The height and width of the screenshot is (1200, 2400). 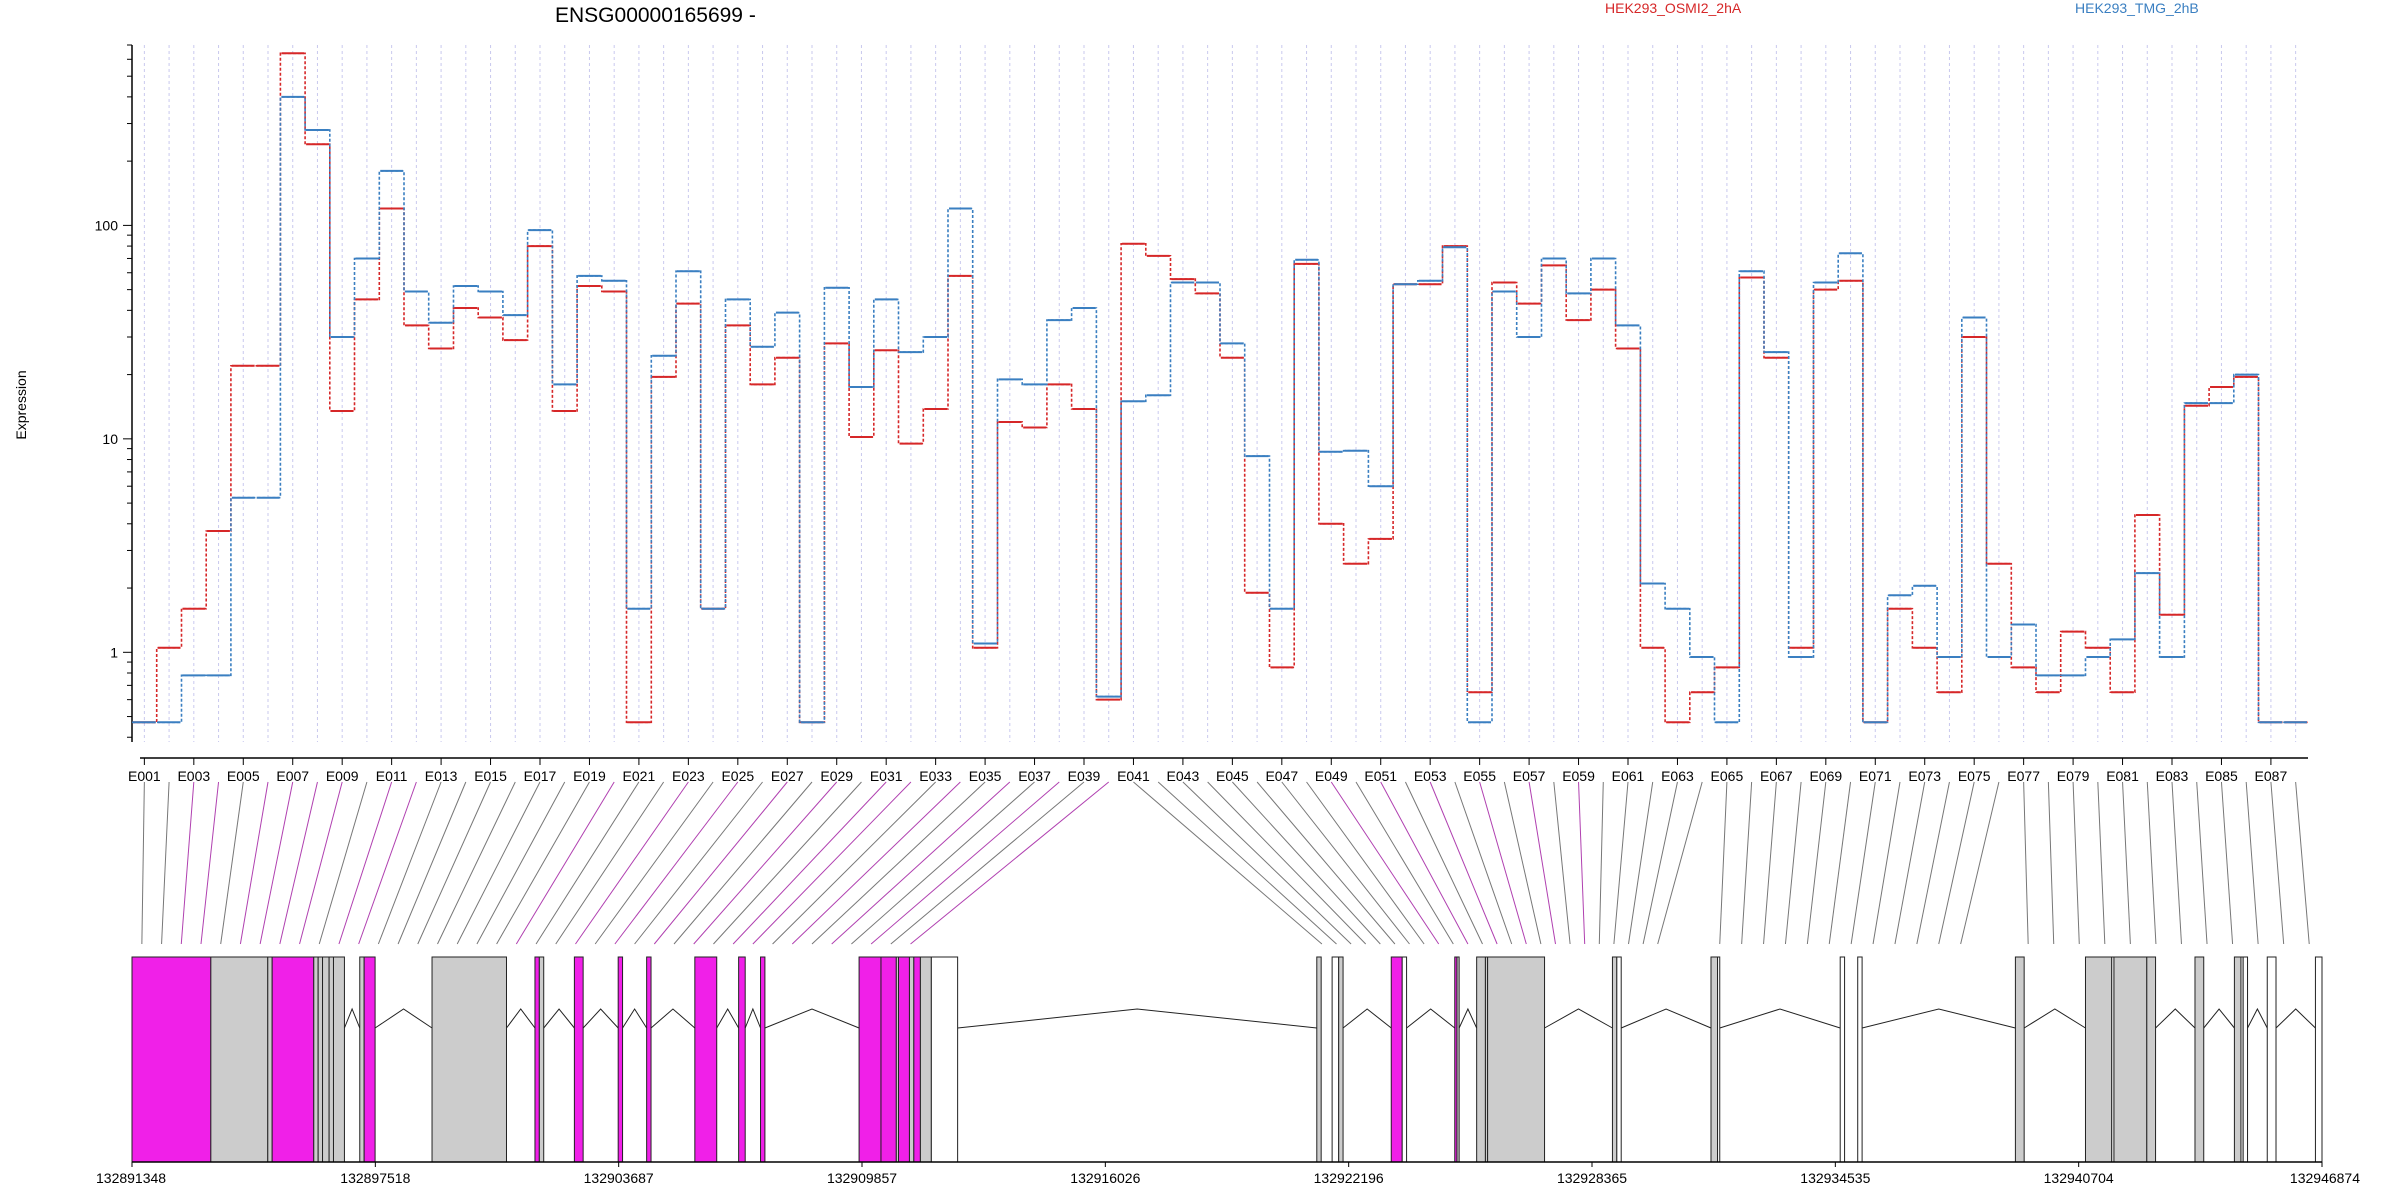 What do you see at coordinates (1677, 776) in the screenshot?
I see `x-tick-label: E063` at bounding box center [1677, 776].